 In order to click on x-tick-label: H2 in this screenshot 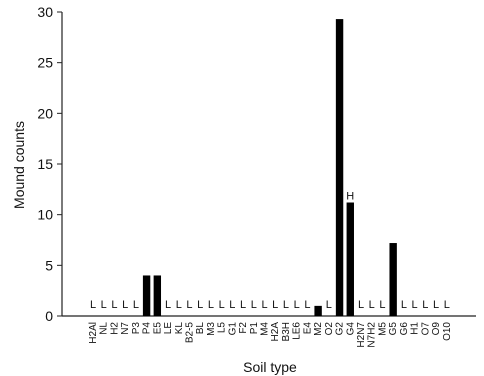, I will do `click(114, 328)`.